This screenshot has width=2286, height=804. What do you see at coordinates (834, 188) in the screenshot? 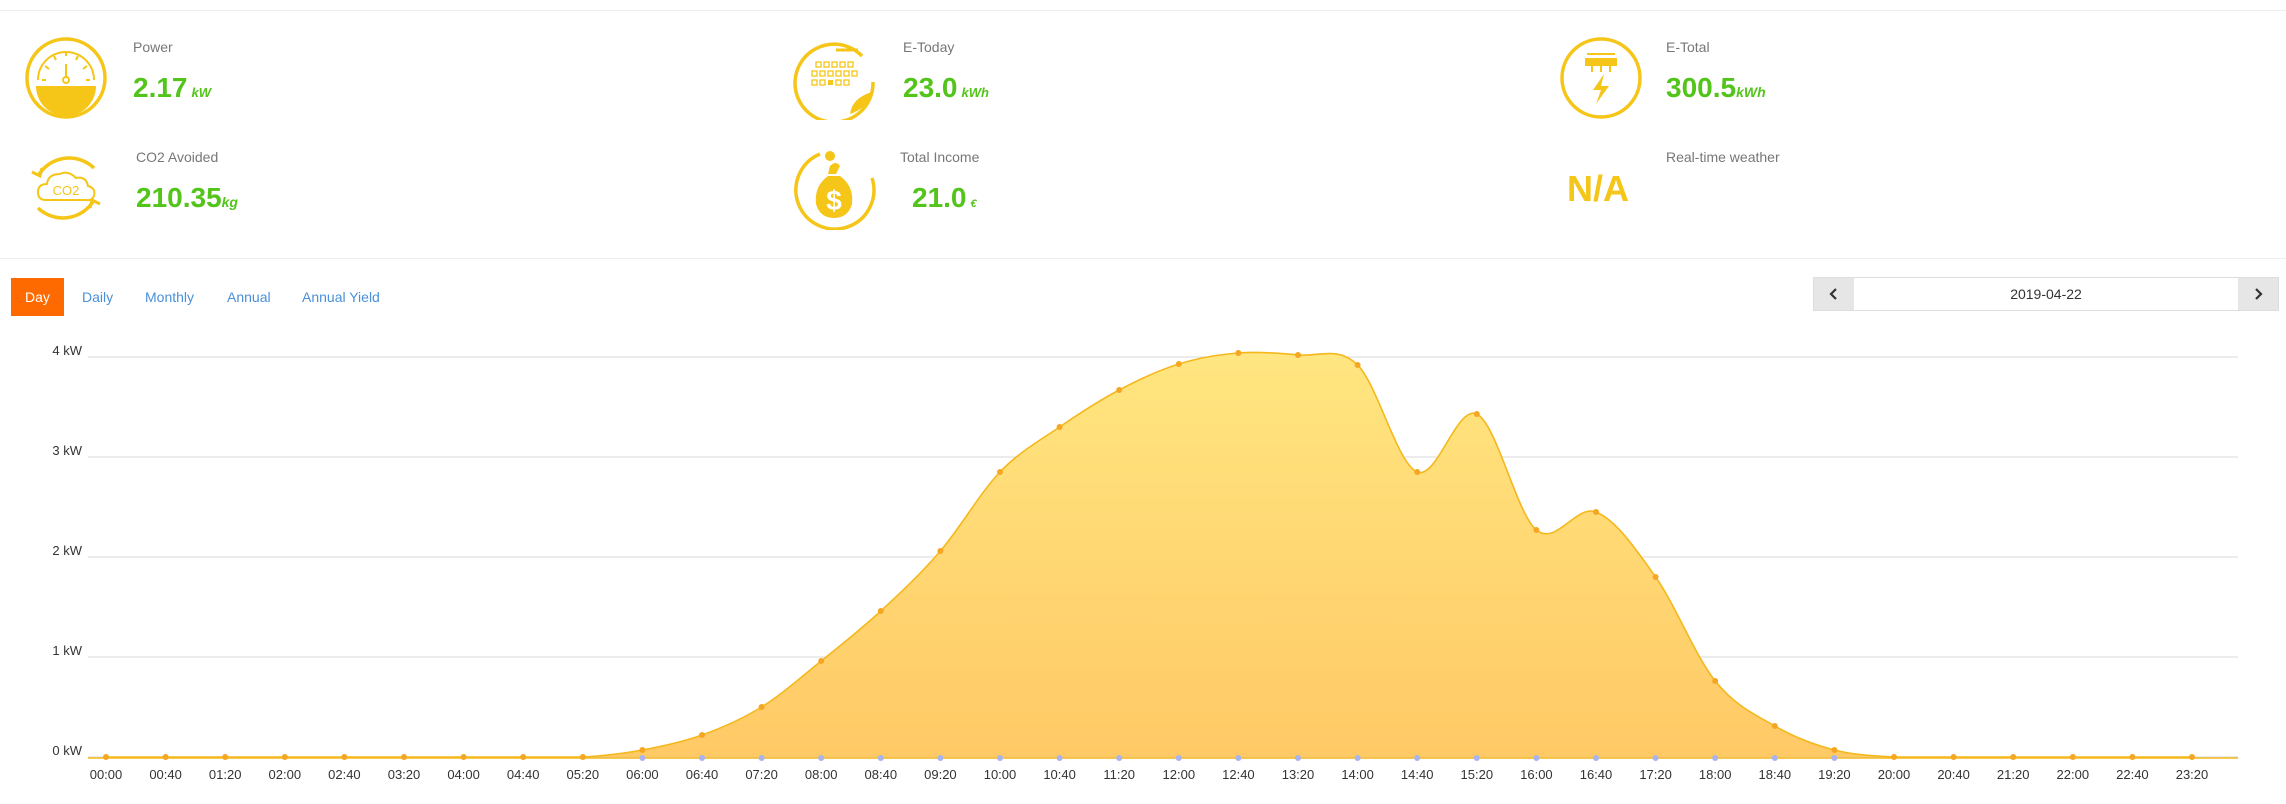
I see `money-bag-icon: $` at bounding box center [834, 188].